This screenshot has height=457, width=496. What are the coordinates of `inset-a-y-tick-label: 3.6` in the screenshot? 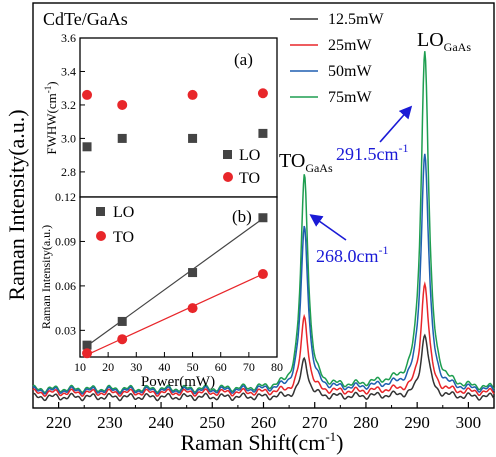 It's located at (68, 38).